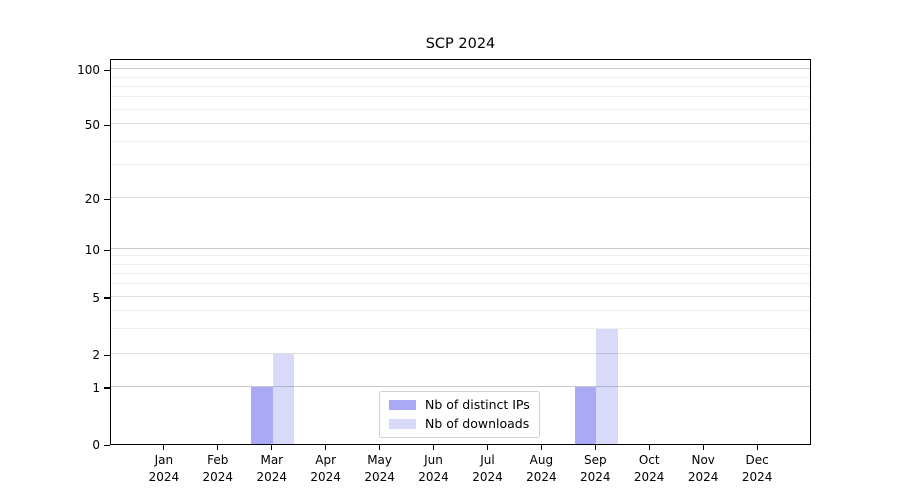 This screenshot has width=900, height=500. What do you see at coordinates (96, 445) in the screenshot?
I see `y-tick-label-0: 0` at bounding box center [96, 445].